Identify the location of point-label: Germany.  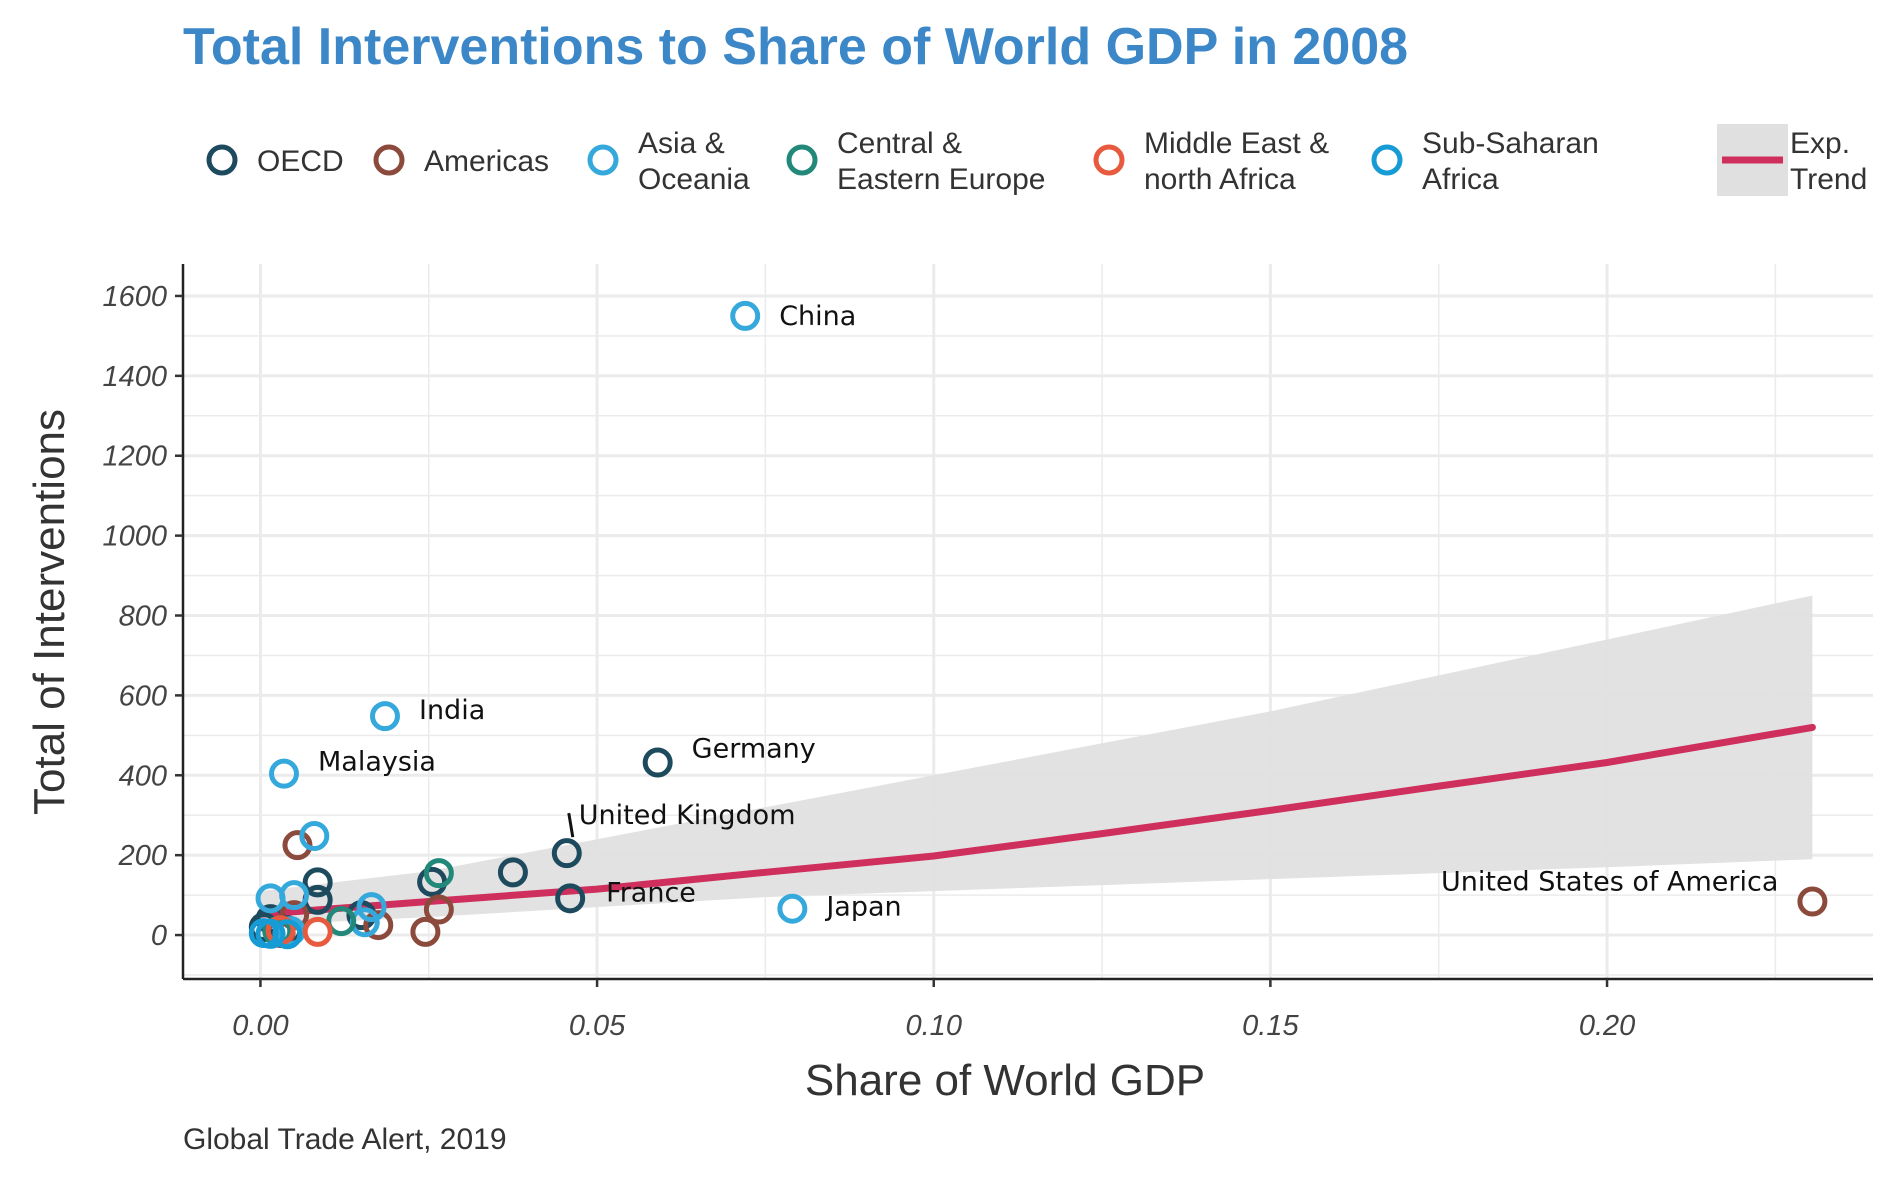
(754, 749).